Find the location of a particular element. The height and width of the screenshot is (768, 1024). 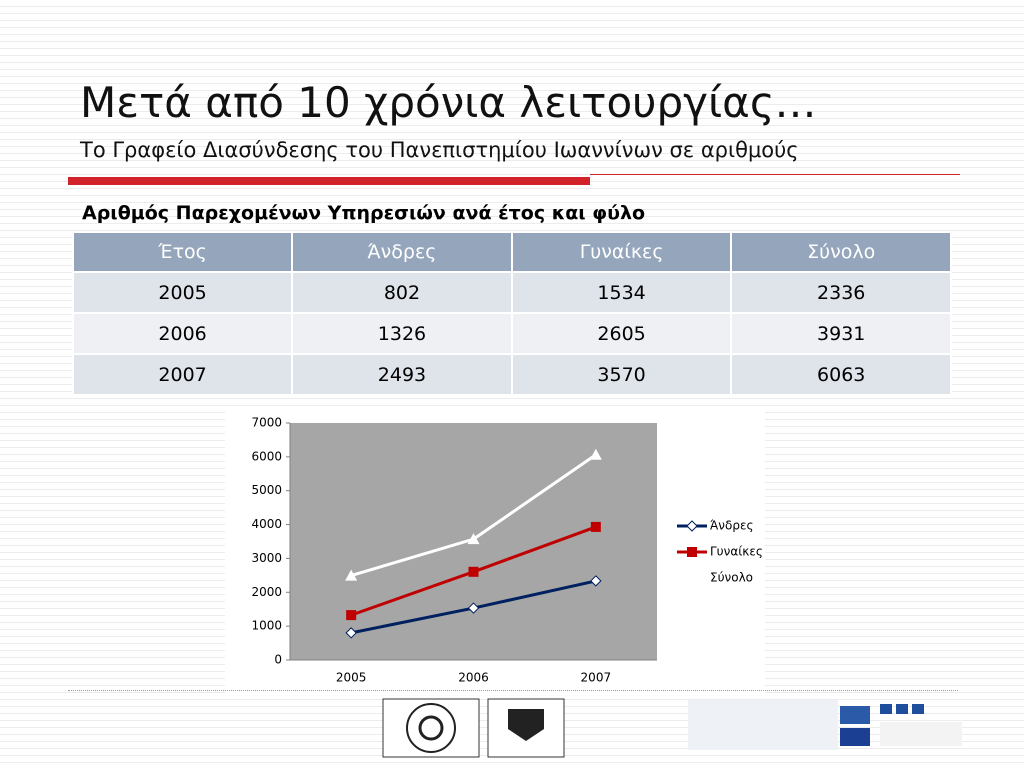

legend-label: Γυναίκες is located at coordinates (736, 552).